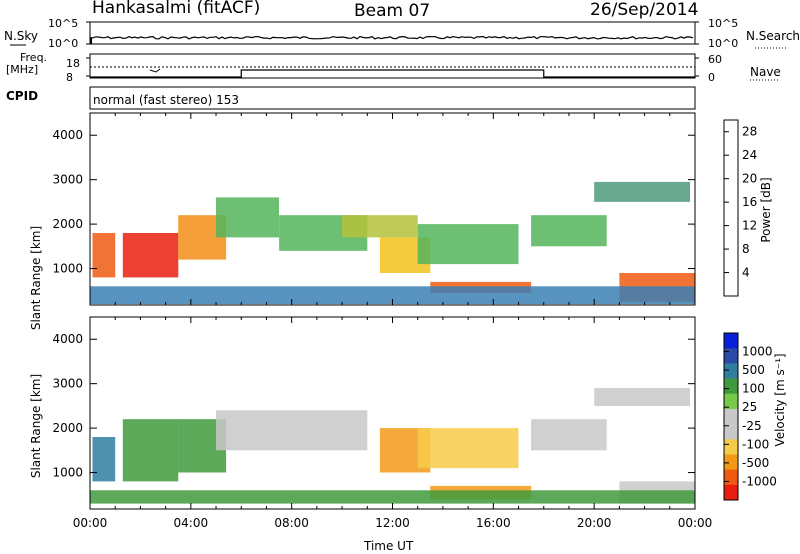 The image size is (800, 554). Describe the element at coordinates (755, 463) in the screenshot. I see `velocity-colorbar-tick-label: -500` at that location.